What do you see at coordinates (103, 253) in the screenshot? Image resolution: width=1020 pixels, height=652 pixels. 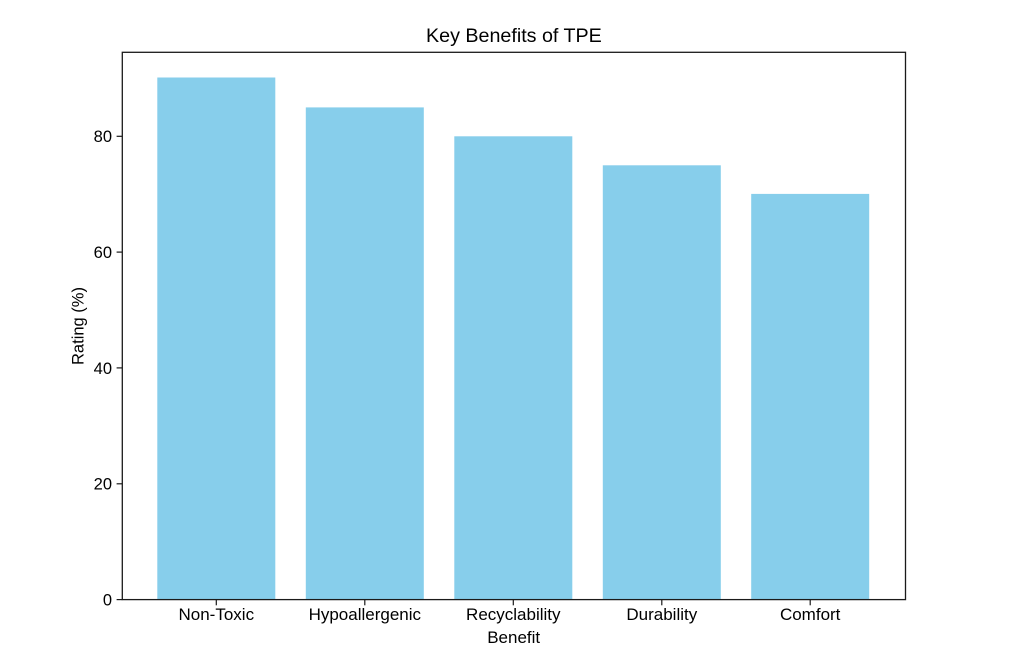 I see `svg-text: 60` at bounding box center [103, 253].